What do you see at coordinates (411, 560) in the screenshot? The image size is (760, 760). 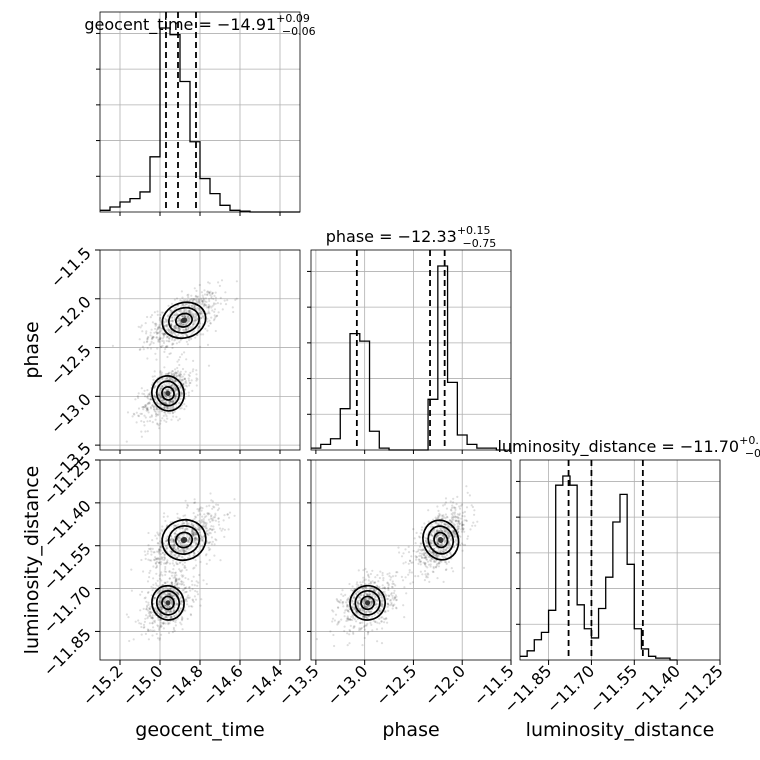 I see `panel-frame` at bounding box center [411, 560].